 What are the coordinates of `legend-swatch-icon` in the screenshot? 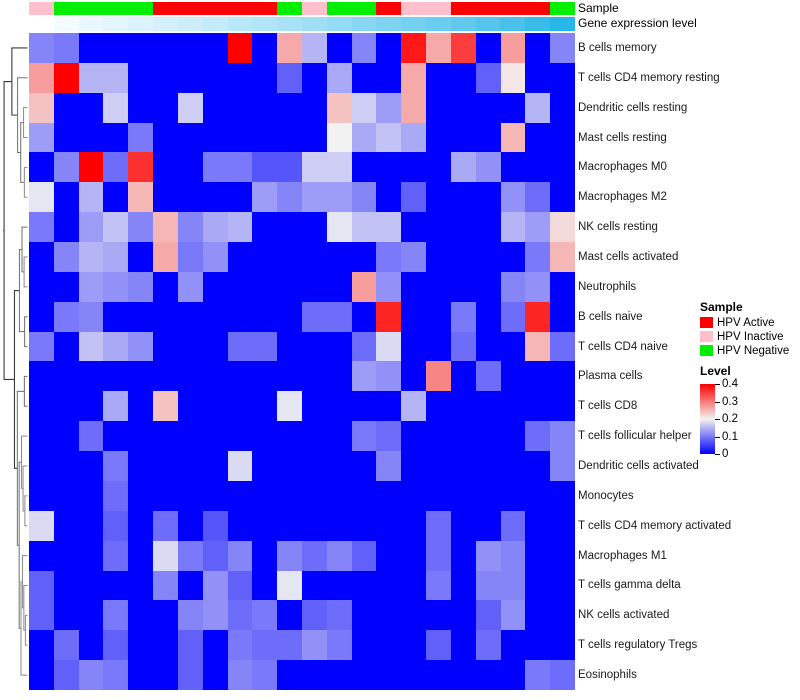 It's located at (706, 350).